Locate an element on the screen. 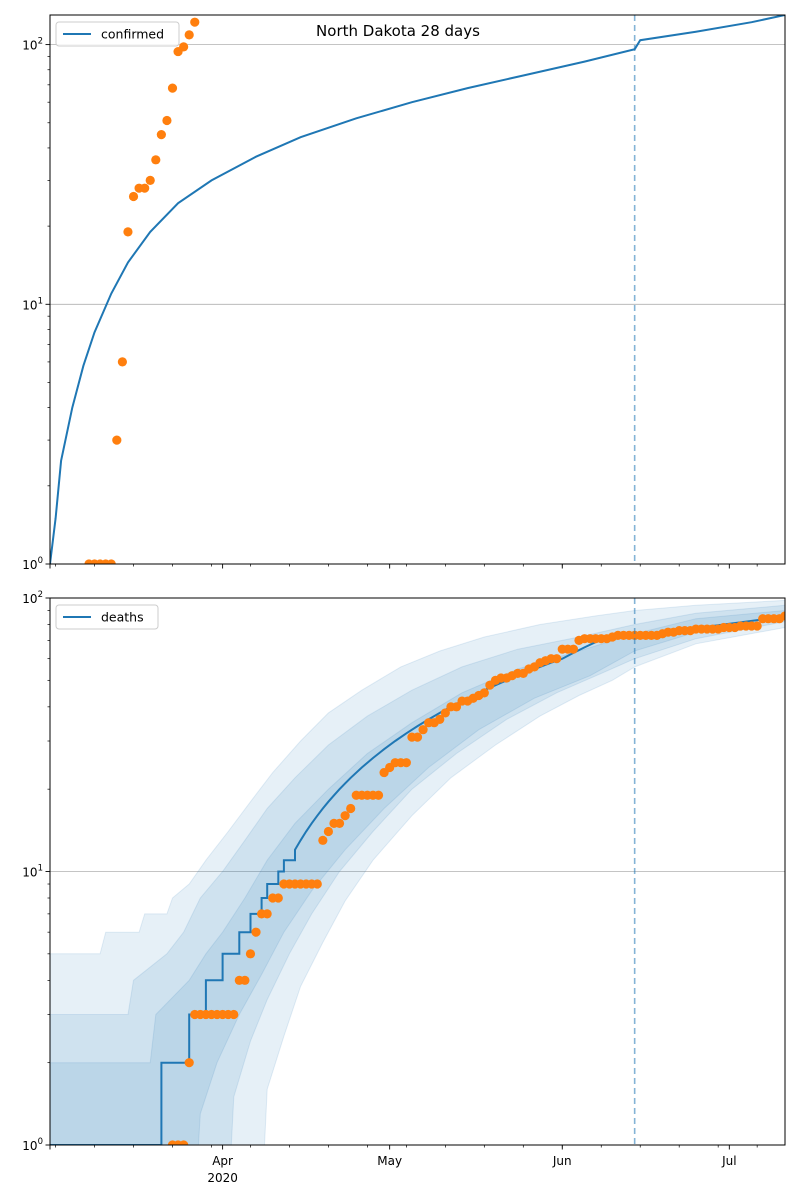  x-minor-ticks is located at coordinates (406, 1146).